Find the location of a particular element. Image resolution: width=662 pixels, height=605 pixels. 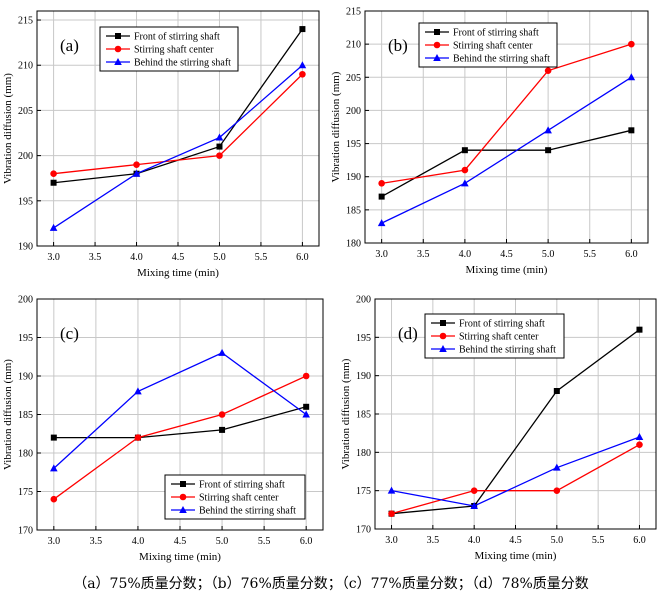

y-tick-label: 205 is located at coordinates (25, 111).